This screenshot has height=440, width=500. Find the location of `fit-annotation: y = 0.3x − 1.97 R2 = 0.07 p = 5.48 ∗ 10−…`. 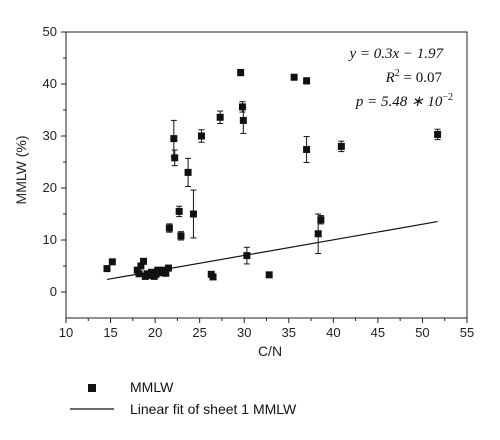

fit-annotation: y = 0.3x − 1.97 R2 = 0.07 p = 5.48 ∗ 10−… is located at coordinates (400, 78).